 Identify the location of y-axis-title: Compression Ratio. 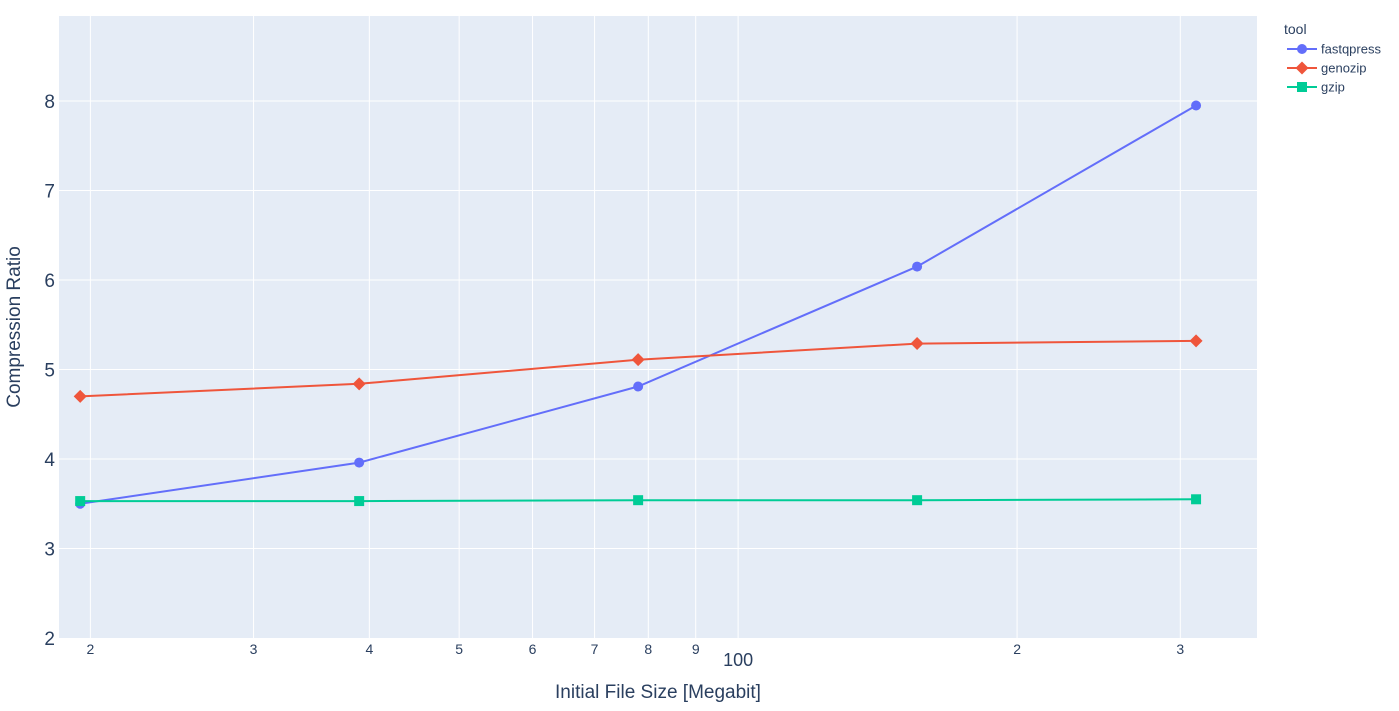
(14, 327).